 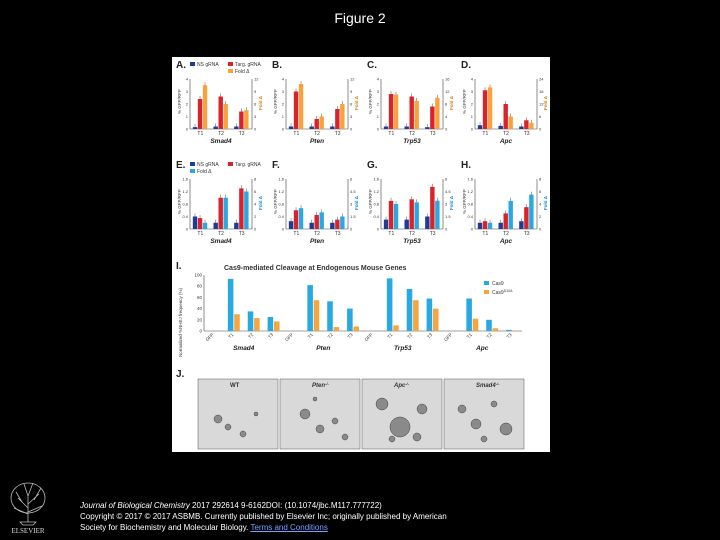 What do you see at coordinates (451, 102) in the screenshot?
I see `y2-axis-label: Fold Δ` at bounding box center [451, 102].